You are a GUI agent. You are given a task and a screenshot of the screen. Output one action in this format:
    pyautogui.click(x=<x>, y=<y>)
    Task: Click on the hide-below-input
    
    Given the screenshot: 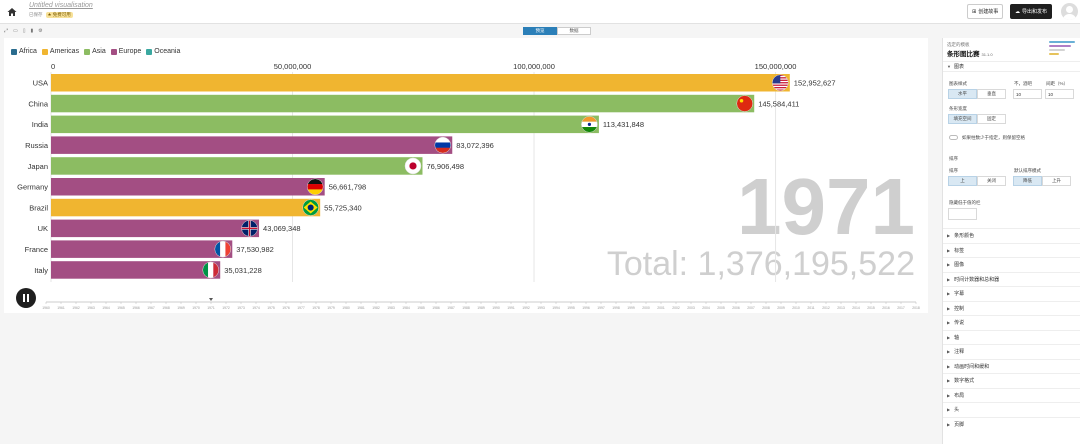 What is the action you would take?
    pyautogui.click(x=962, y=214)
    